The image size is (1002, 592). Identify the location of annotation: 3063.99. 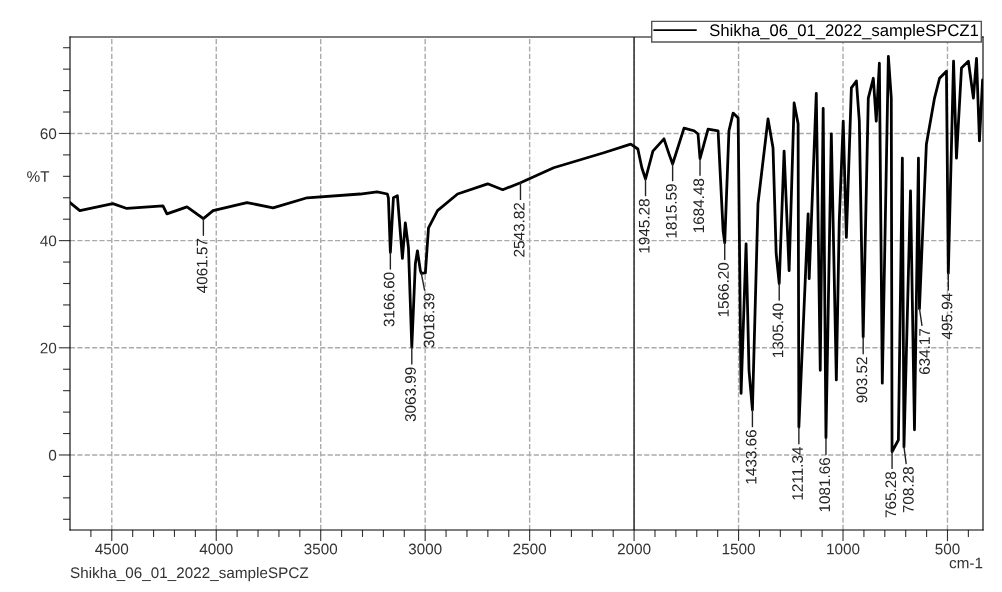
(410, 394).